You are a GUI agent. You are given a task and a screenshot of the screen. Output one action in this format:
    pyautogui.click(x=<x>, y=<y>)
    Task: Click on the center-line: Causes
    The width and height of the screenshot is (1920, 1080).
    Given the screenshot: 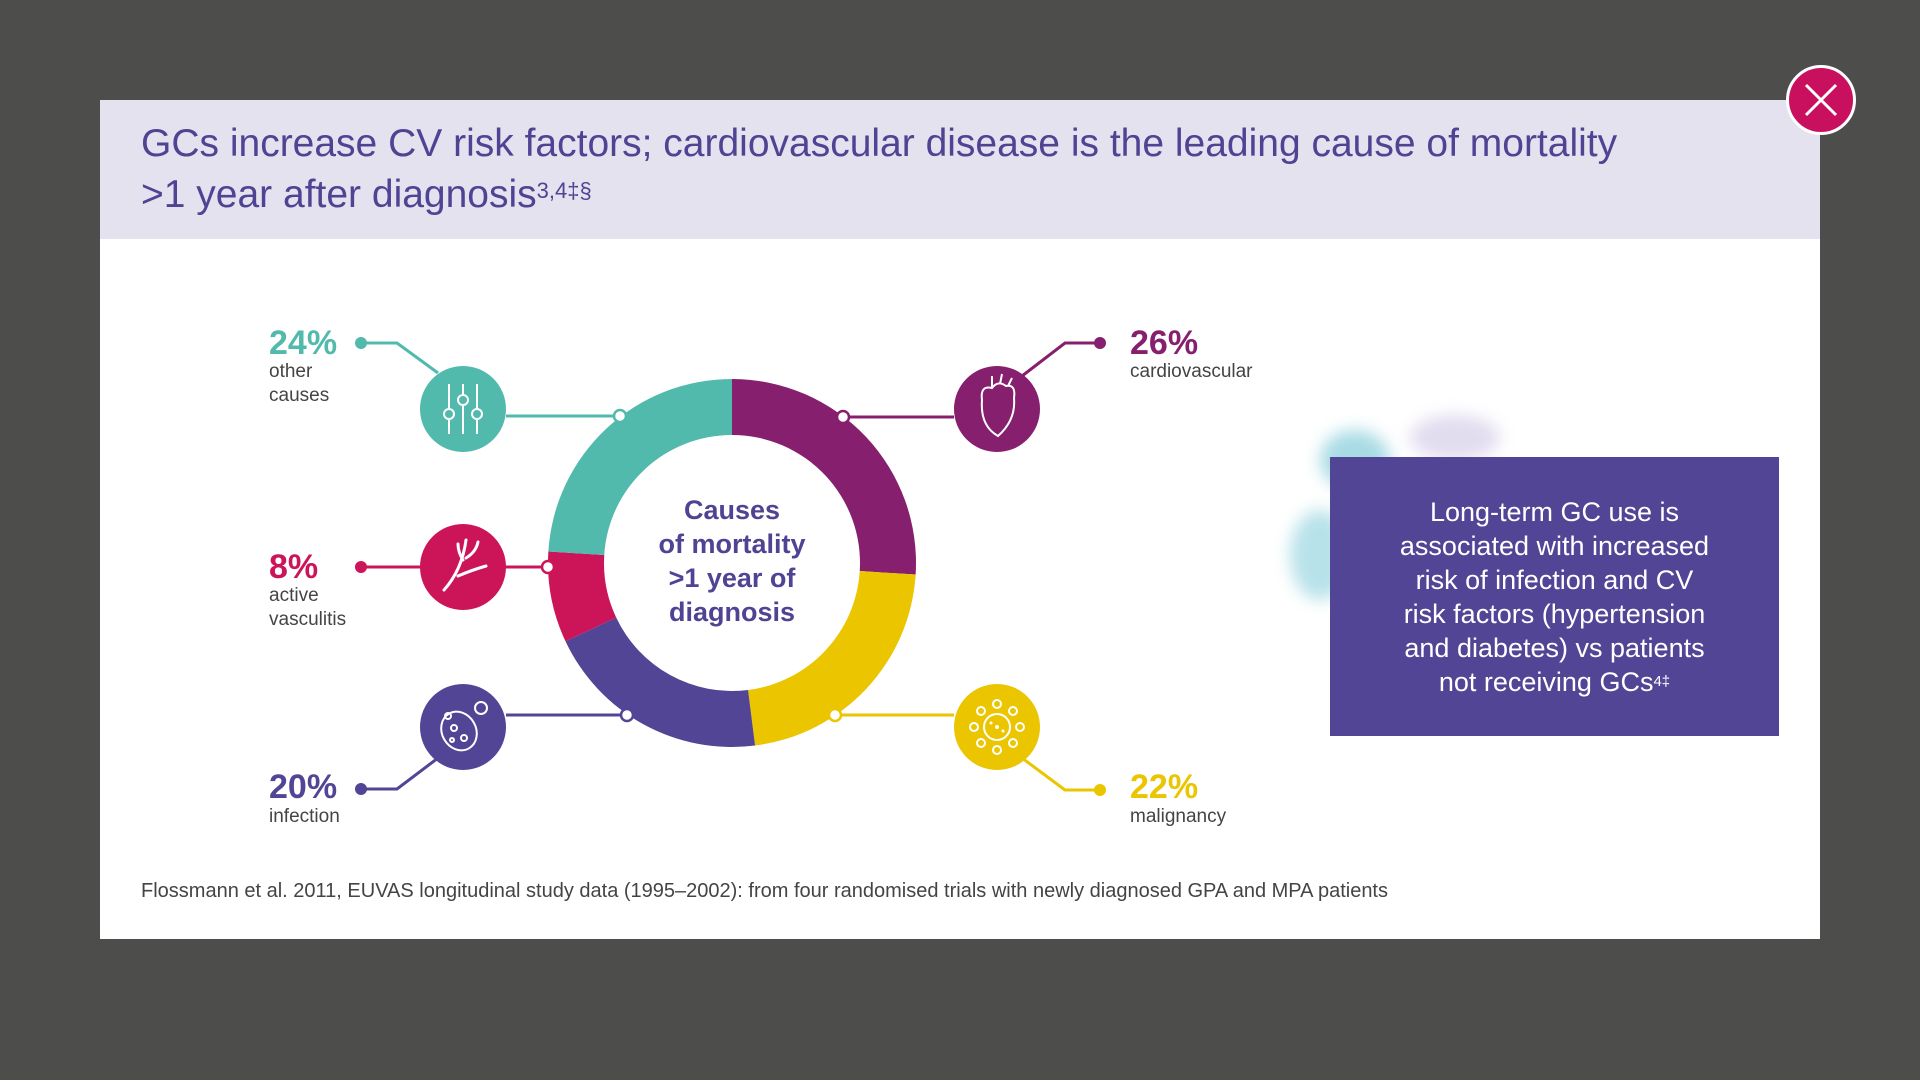 What is the action you would take?
    pyautogui.click(x=732, y=510)
    